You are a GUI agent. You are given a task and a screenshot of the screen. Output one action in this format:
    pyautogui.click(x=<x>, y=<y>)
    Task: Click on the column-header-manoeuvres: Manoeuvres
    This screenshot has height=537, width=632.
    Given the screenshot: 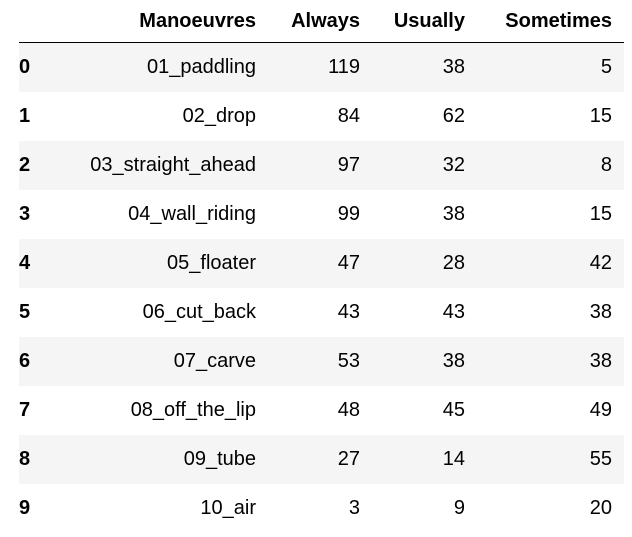 What is the action you would take?
    pyautogui.click(x=160, y=21)
    